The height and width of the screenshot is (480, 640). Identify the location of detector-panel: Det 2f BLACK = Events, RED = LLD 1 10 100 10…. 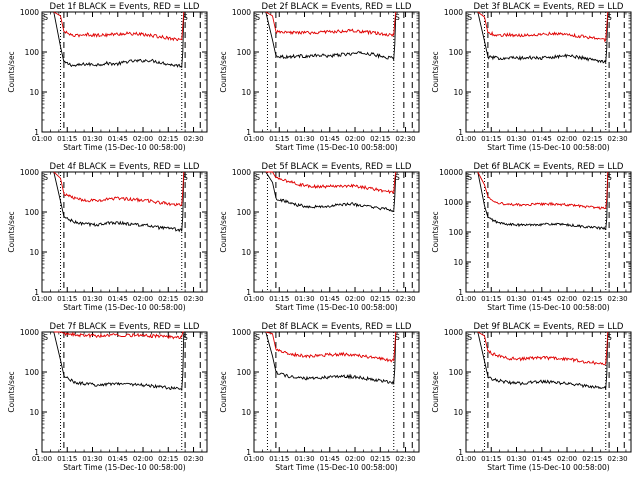
(319, 77).